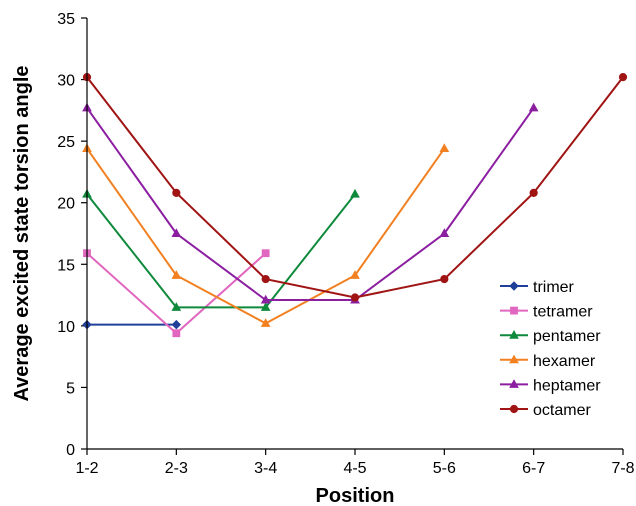 The image size is (636, 506). I want to click on legend-label: tetramer, so click(563, 312).